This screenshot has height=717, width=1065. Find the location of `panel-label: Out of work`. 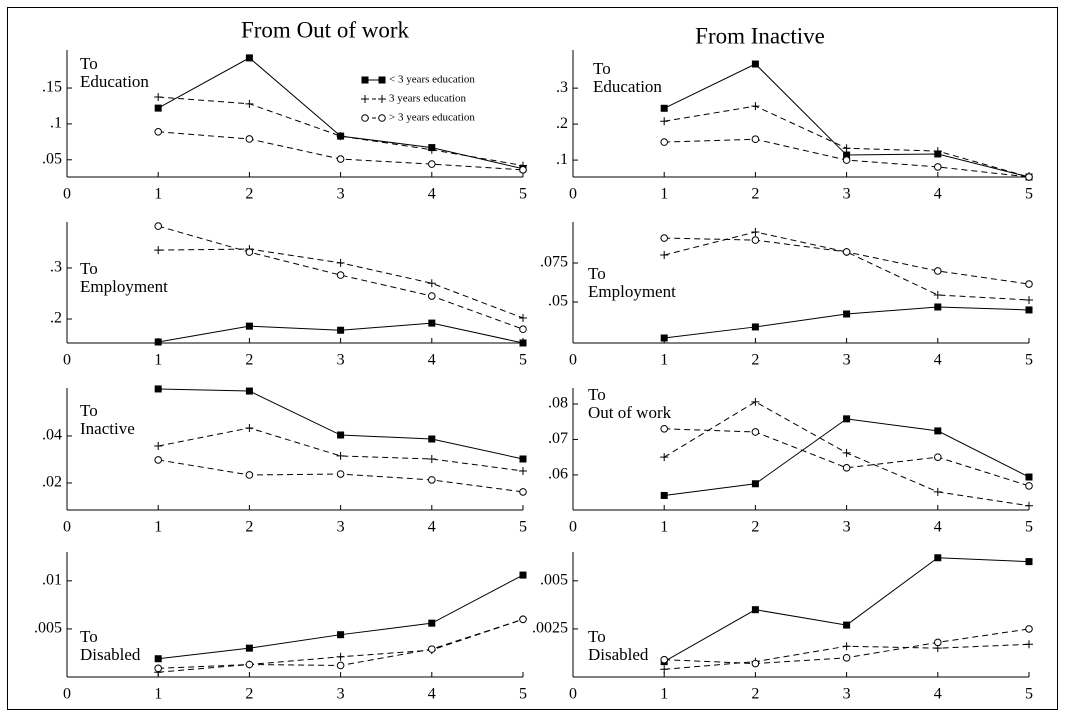

panel-label: Out of work is located at coordinates (630, 412).